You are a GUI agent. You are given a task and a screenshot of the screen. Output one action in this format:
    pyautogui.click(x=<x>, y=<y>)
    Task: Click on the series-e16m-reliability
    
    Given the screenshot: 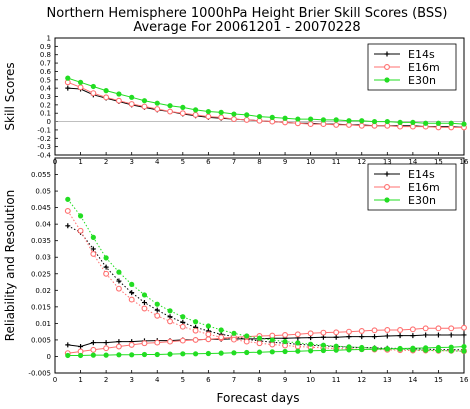 What is the action you would take?
    pyautogui.click(x=265, y=340)
    